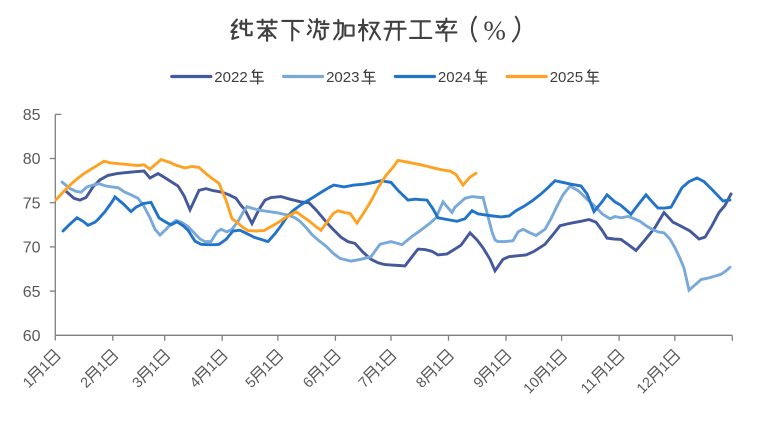  Describe the element at coordinates (32, 115) in the screenshot. I see `svg-text: 85` at that location.